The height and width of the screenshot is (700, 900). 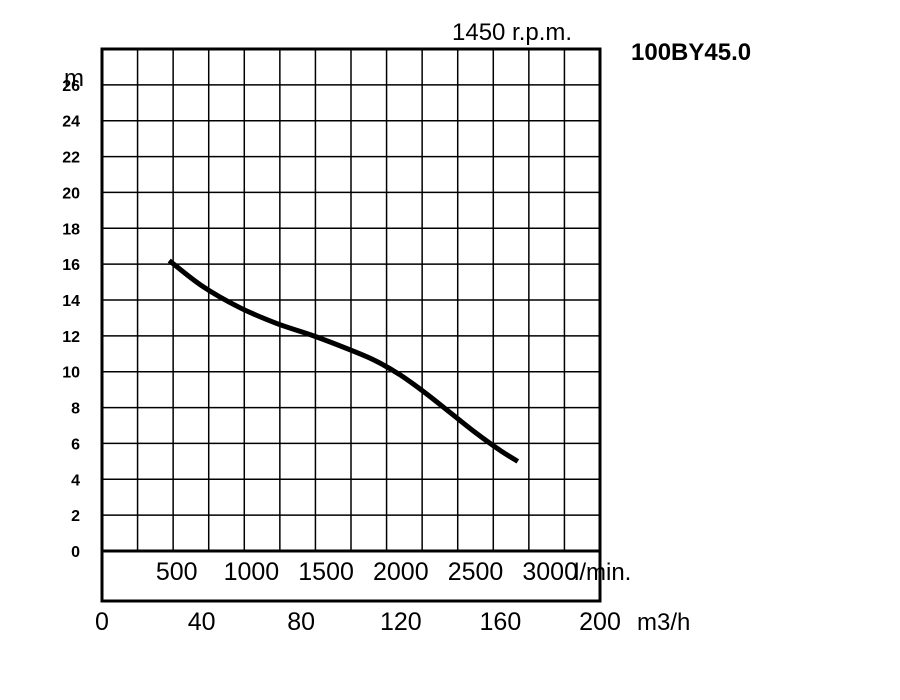 What do you see at coordinates (202, 622) in the screenshot?
I see `x-tick-label: 40` at bounding box center [202, 622].